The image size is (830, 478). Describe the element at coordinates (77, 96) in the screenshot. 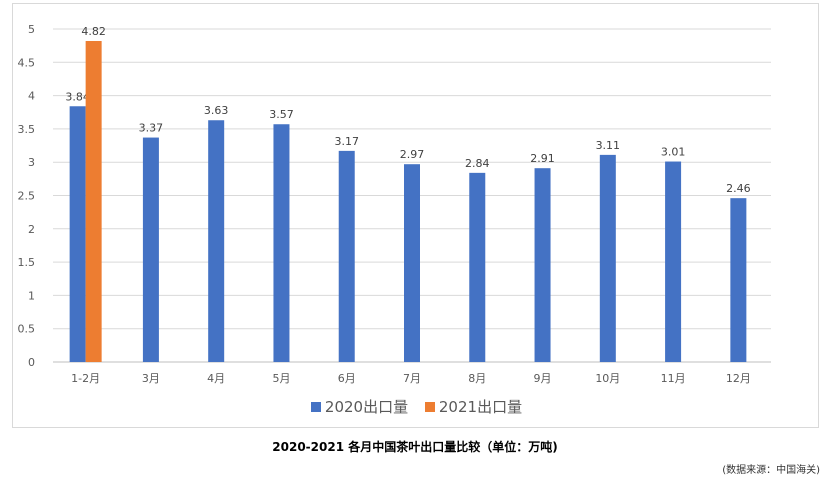

I see `data-label: 3.84` at that location.